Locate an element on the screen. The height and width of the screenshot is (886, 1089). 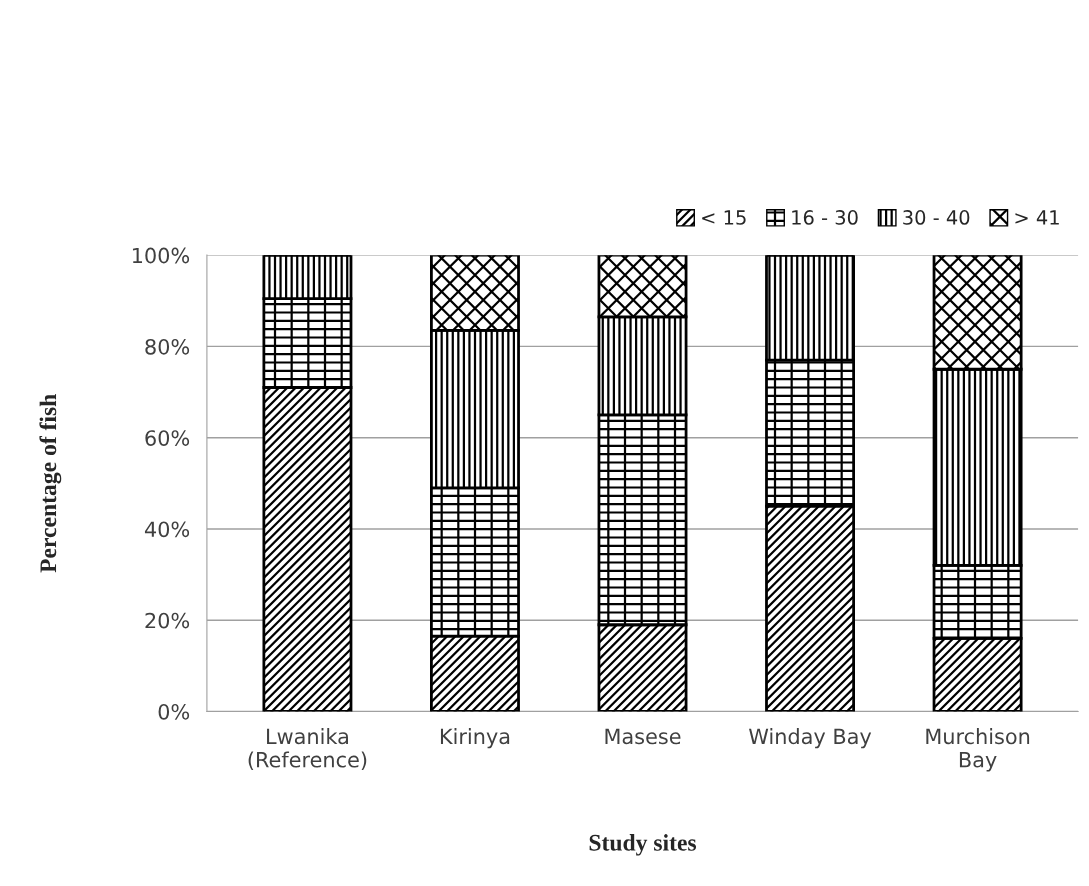
x-tick-label: Murchison Bay is located at coordinates (978, 750).